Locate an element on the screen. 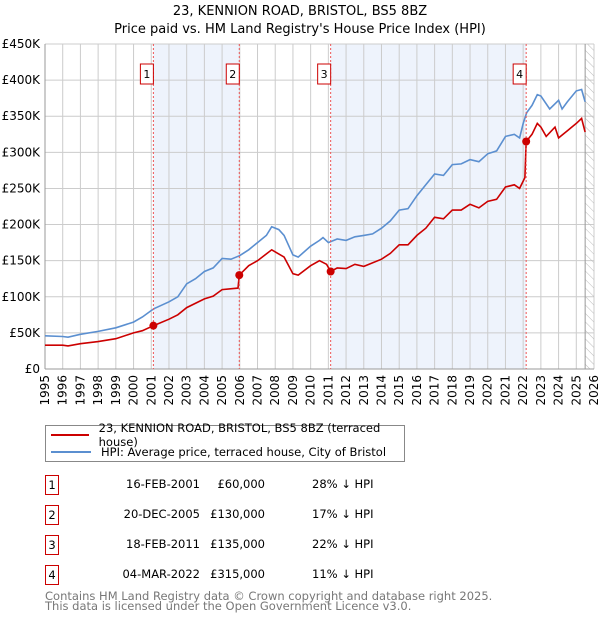 This screenshot has height=620, width=600. sale-number-label: 2 is located at coordinates (232, 74).